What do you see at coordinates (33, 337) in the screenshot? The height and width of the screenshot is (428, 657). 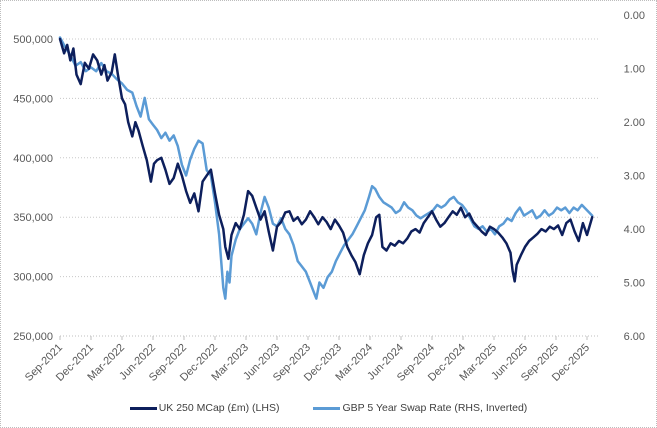 I see `y-left-tick-label: 250,000` at bounding box center [33, 337].